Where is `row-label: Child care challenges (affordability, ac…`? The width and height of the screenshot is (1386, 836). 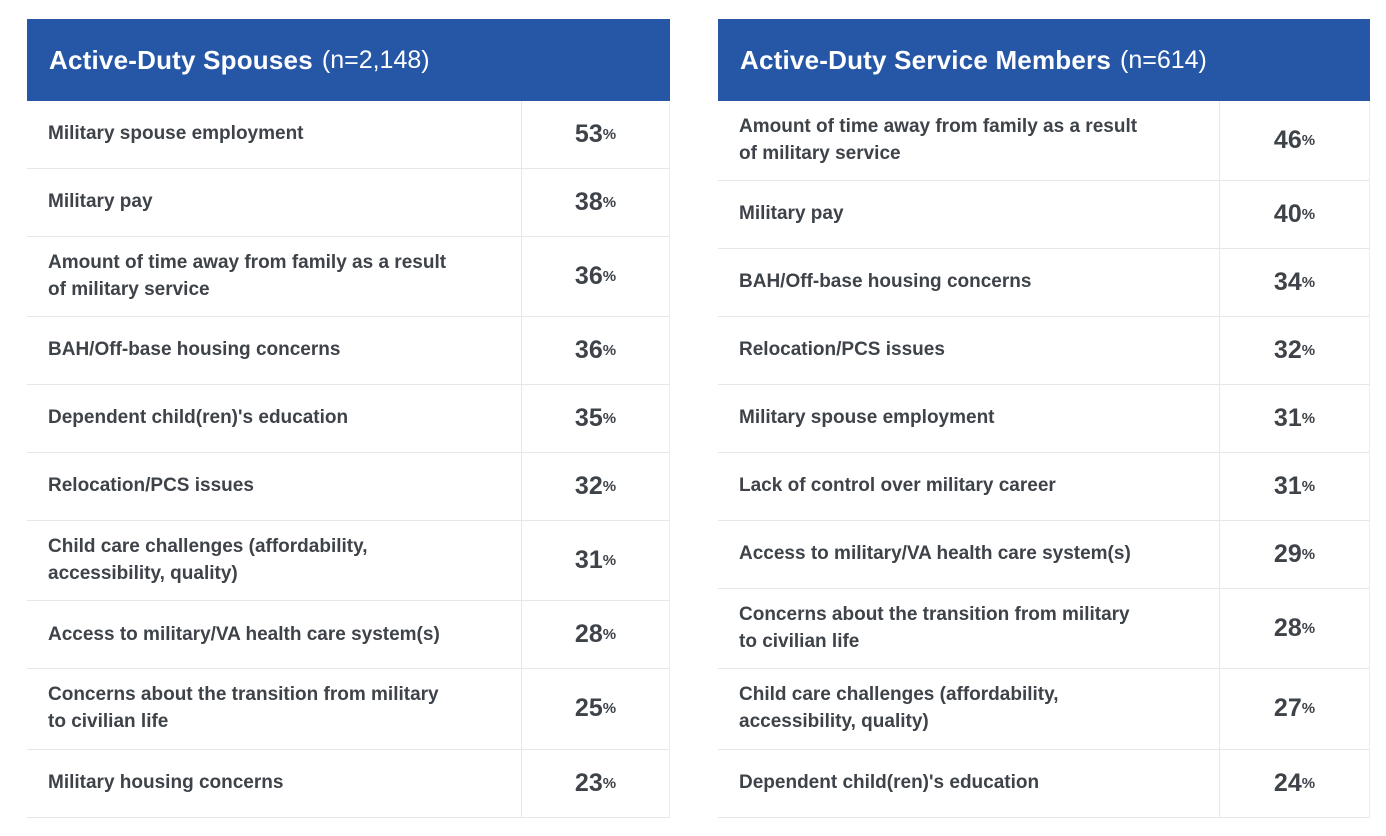
row-label: Child care challenges (affordability, ac… is located at coordinates (899, 708).